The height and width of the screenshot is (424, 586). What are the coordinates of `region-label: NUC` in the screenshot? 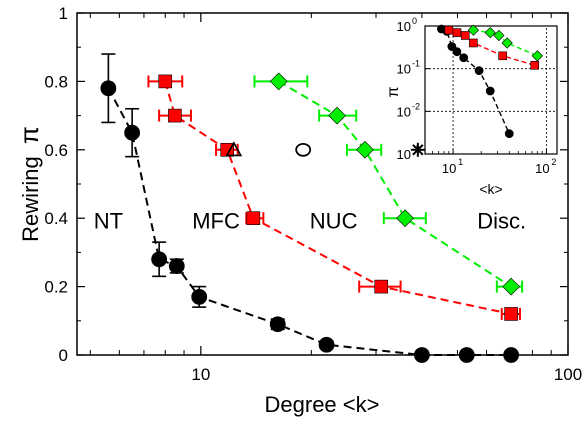 It's located at (334, 220).